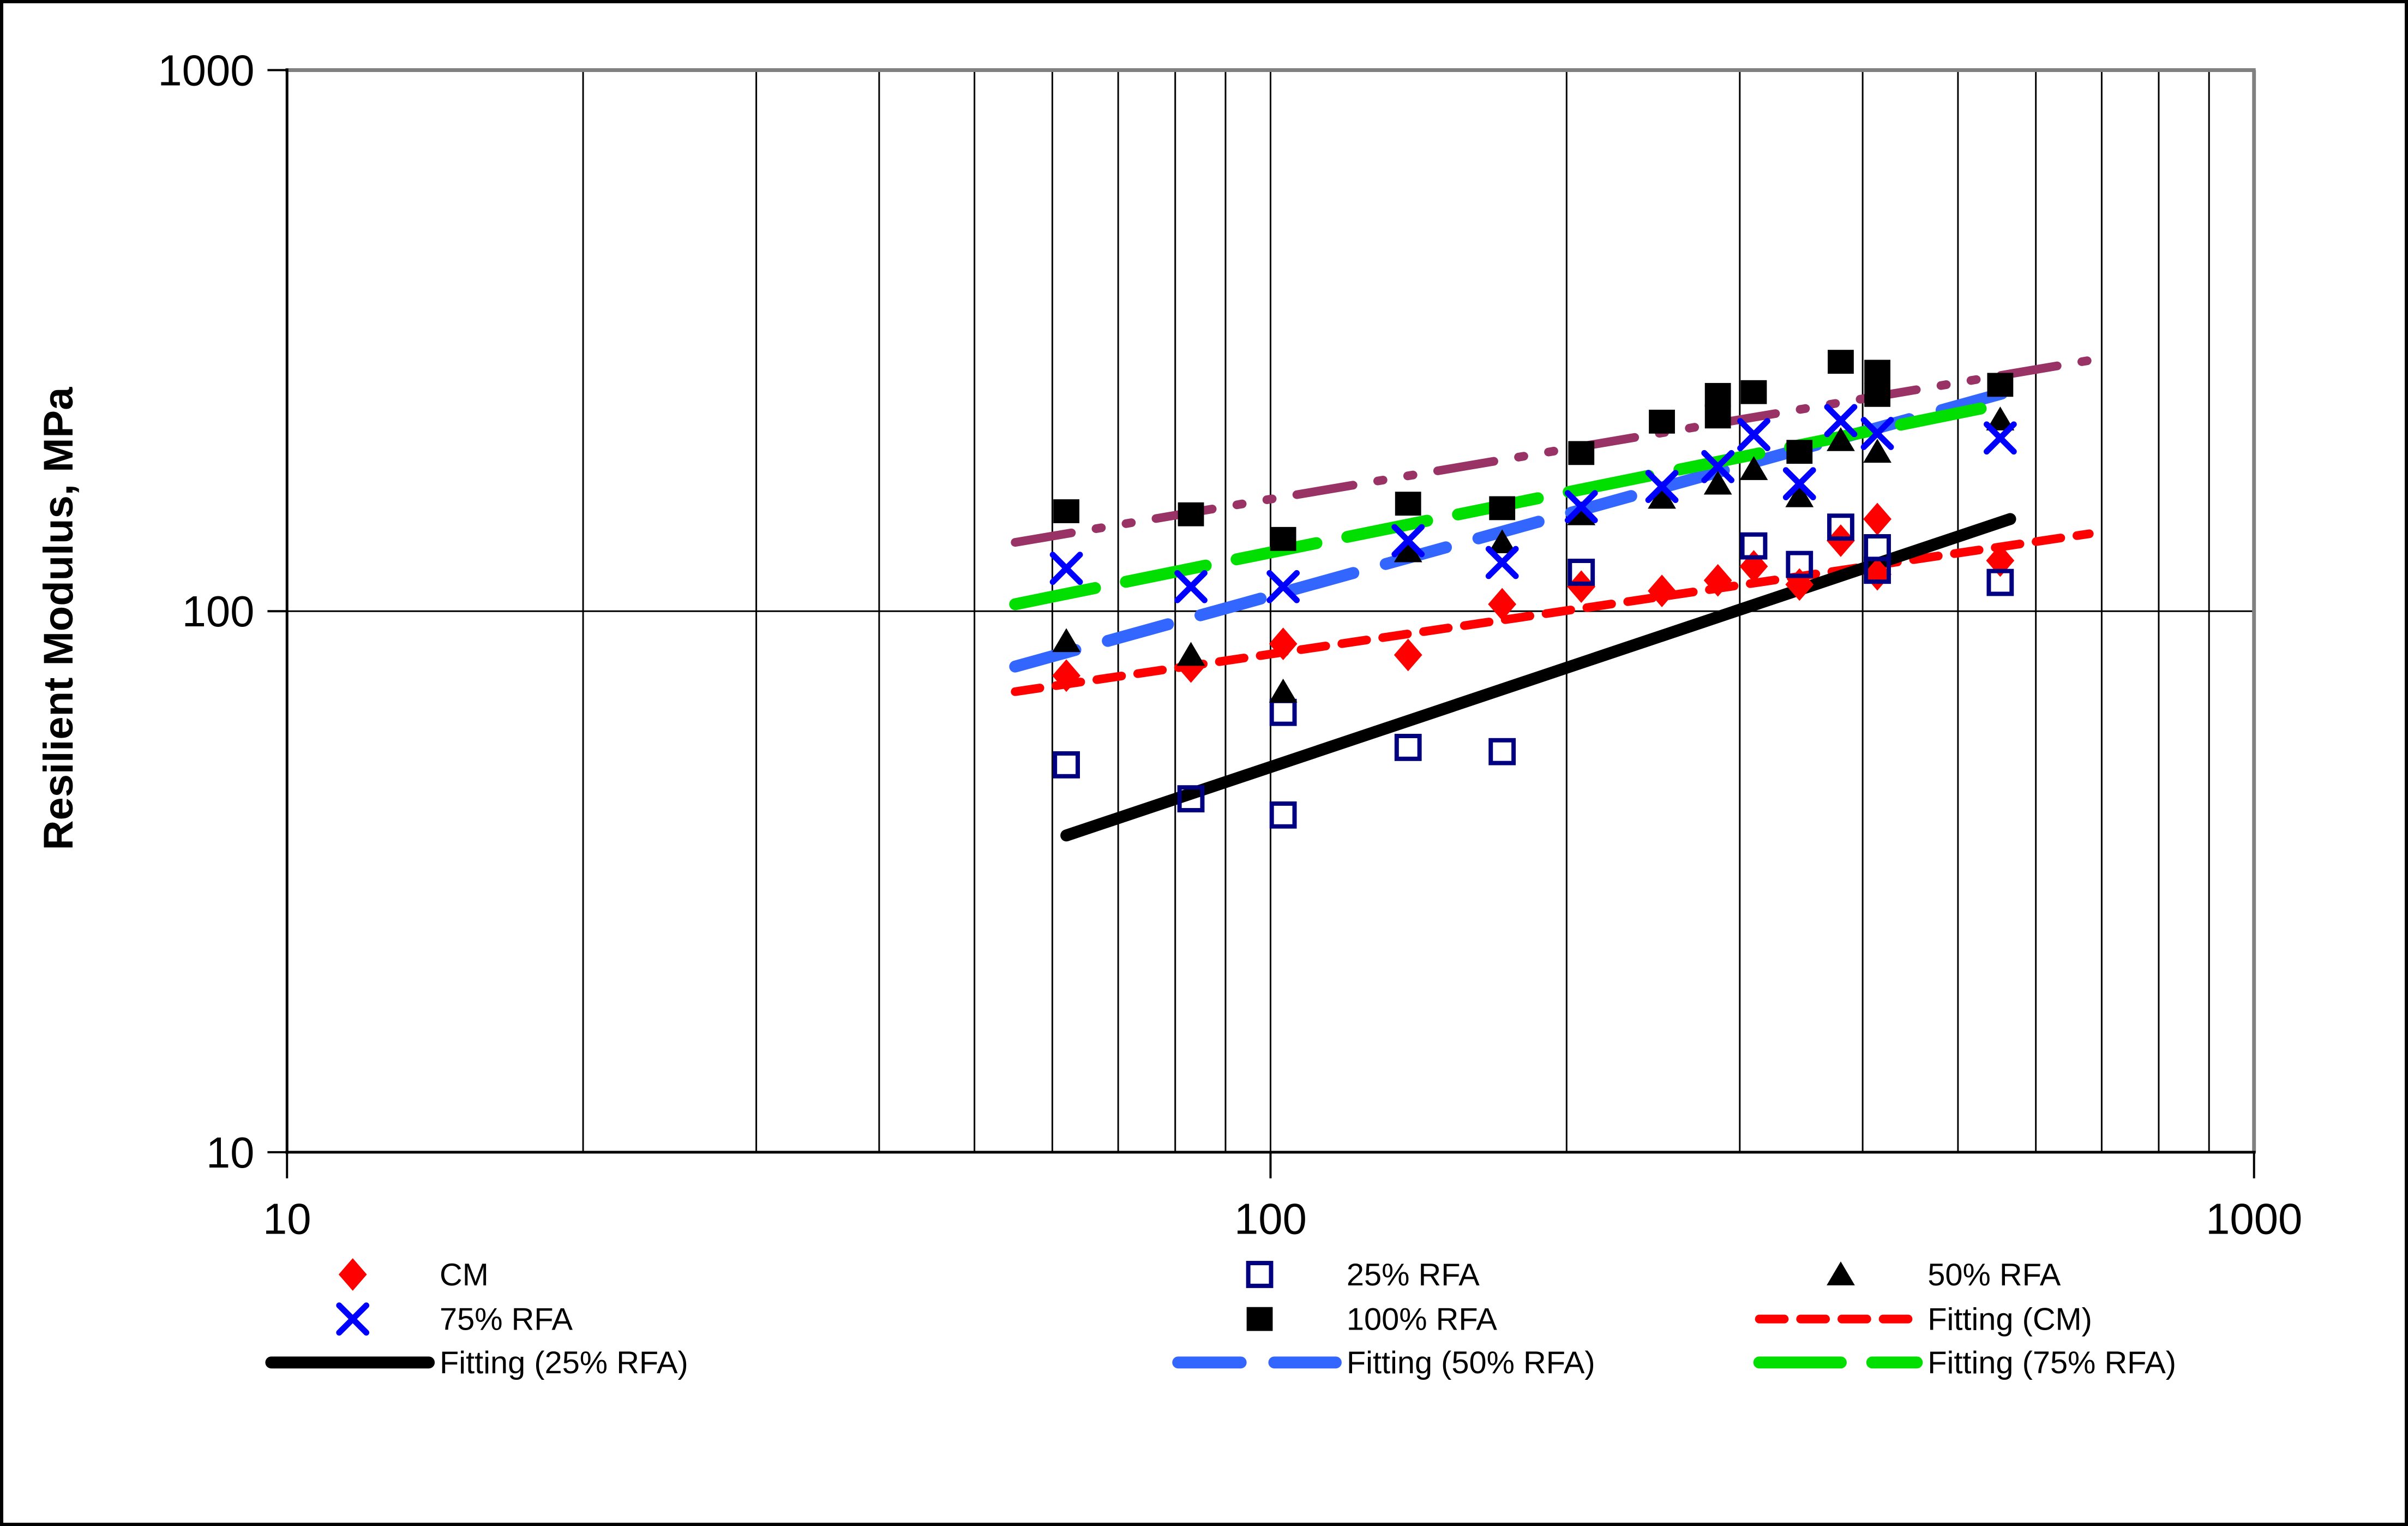 Image resolution: width=2408 pixels, height=1526 pixels. I want to click on x-tick-label-1000: 1000, so click(2254, 1218).